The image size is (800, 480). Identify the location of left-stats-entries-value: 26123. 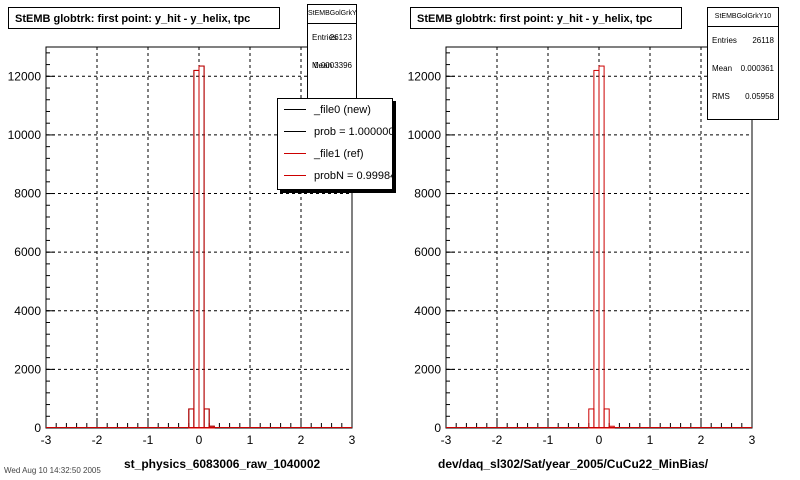
(340, 37).